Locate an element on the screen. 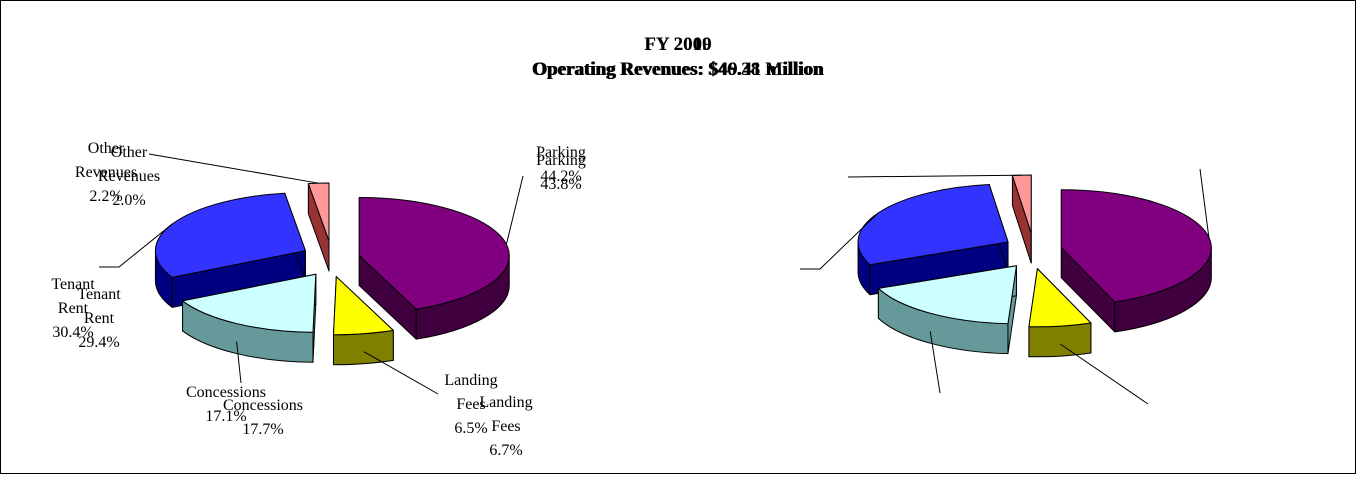  slice-label: Other Revenues 2.2% is located at coordinates (106, 173).